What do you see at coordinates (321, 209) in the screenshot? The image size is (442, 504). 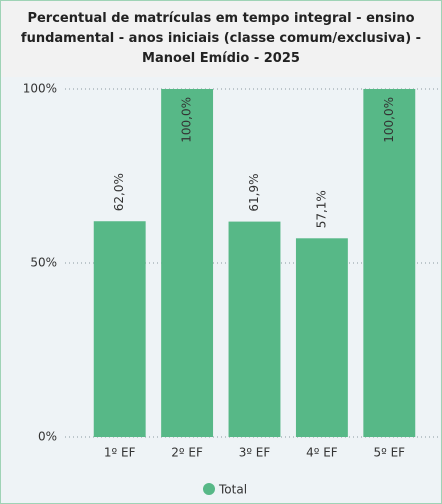 I see `data-label: 57,1%` at bounding box center [321, 209].